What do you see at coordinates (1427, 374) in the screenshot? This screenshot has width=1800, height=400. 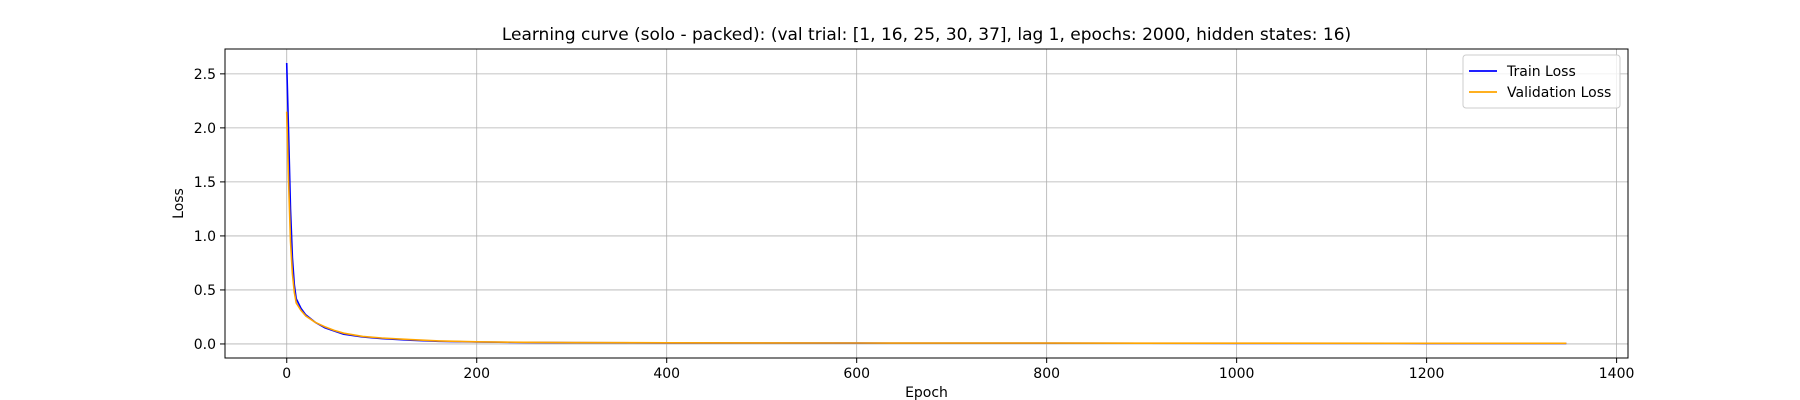 I see `x-tick-label: 1200` at bounding box center [1427, 374].